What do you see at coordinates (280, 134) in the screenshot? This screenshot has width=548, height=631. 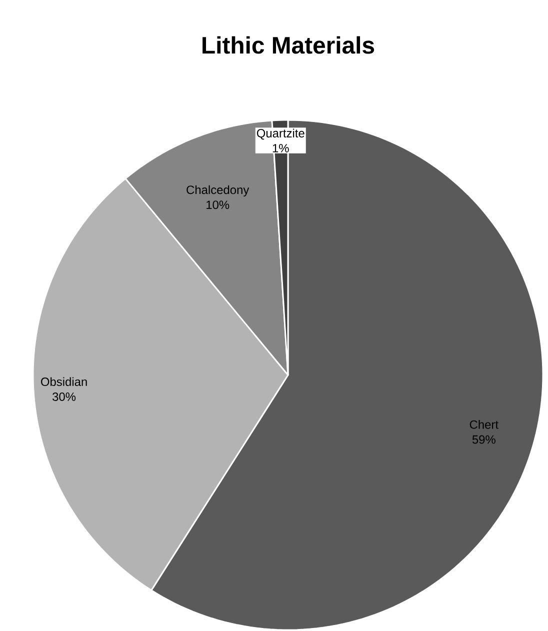 I see `slice-label: Quartzite` at bounding box center [280, 134].